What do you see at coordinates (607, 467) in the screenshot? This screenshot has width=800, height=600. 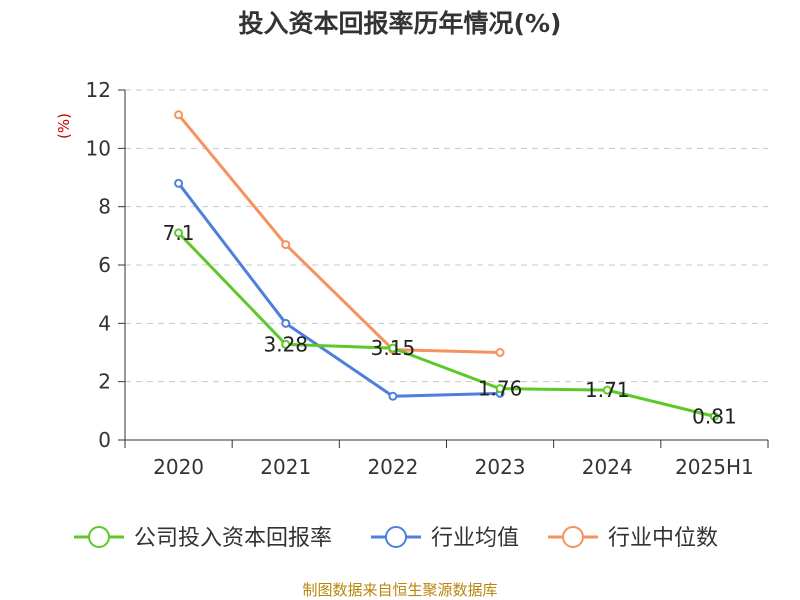 I see `x-tick-label: 2024` at bounding box center [607, 467].